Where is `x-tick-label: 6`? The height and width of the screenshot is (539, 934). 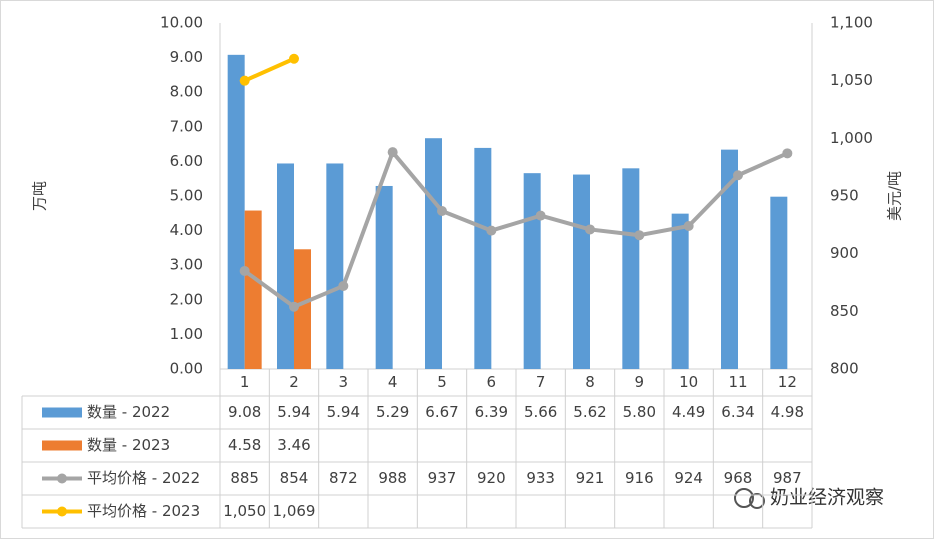 x-tick-label: 6 is located at coordinates (492, 382).